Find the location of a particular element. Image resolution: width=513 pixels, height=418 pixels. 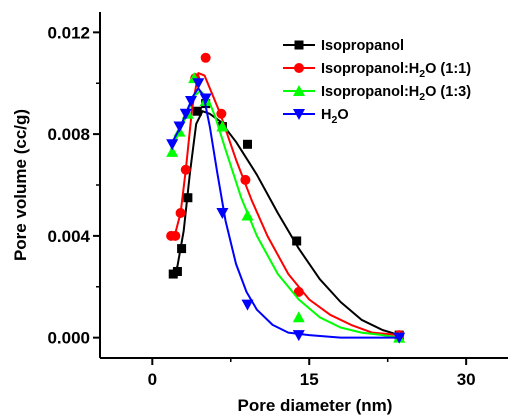

legend-entry: Isopropanol is located at coordinates (343, 46).